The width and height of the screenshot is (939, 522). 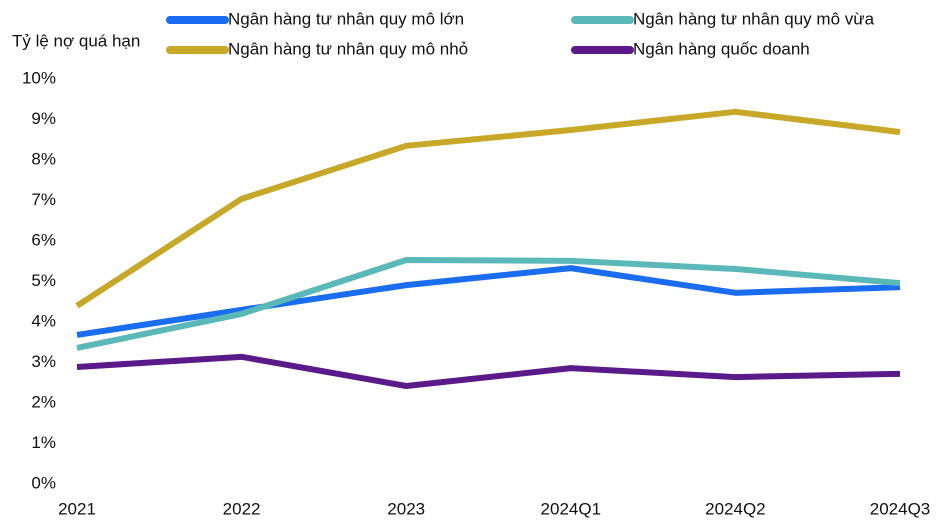 I want to click on y-tick-label: 6%, so click(x=43, y=239).